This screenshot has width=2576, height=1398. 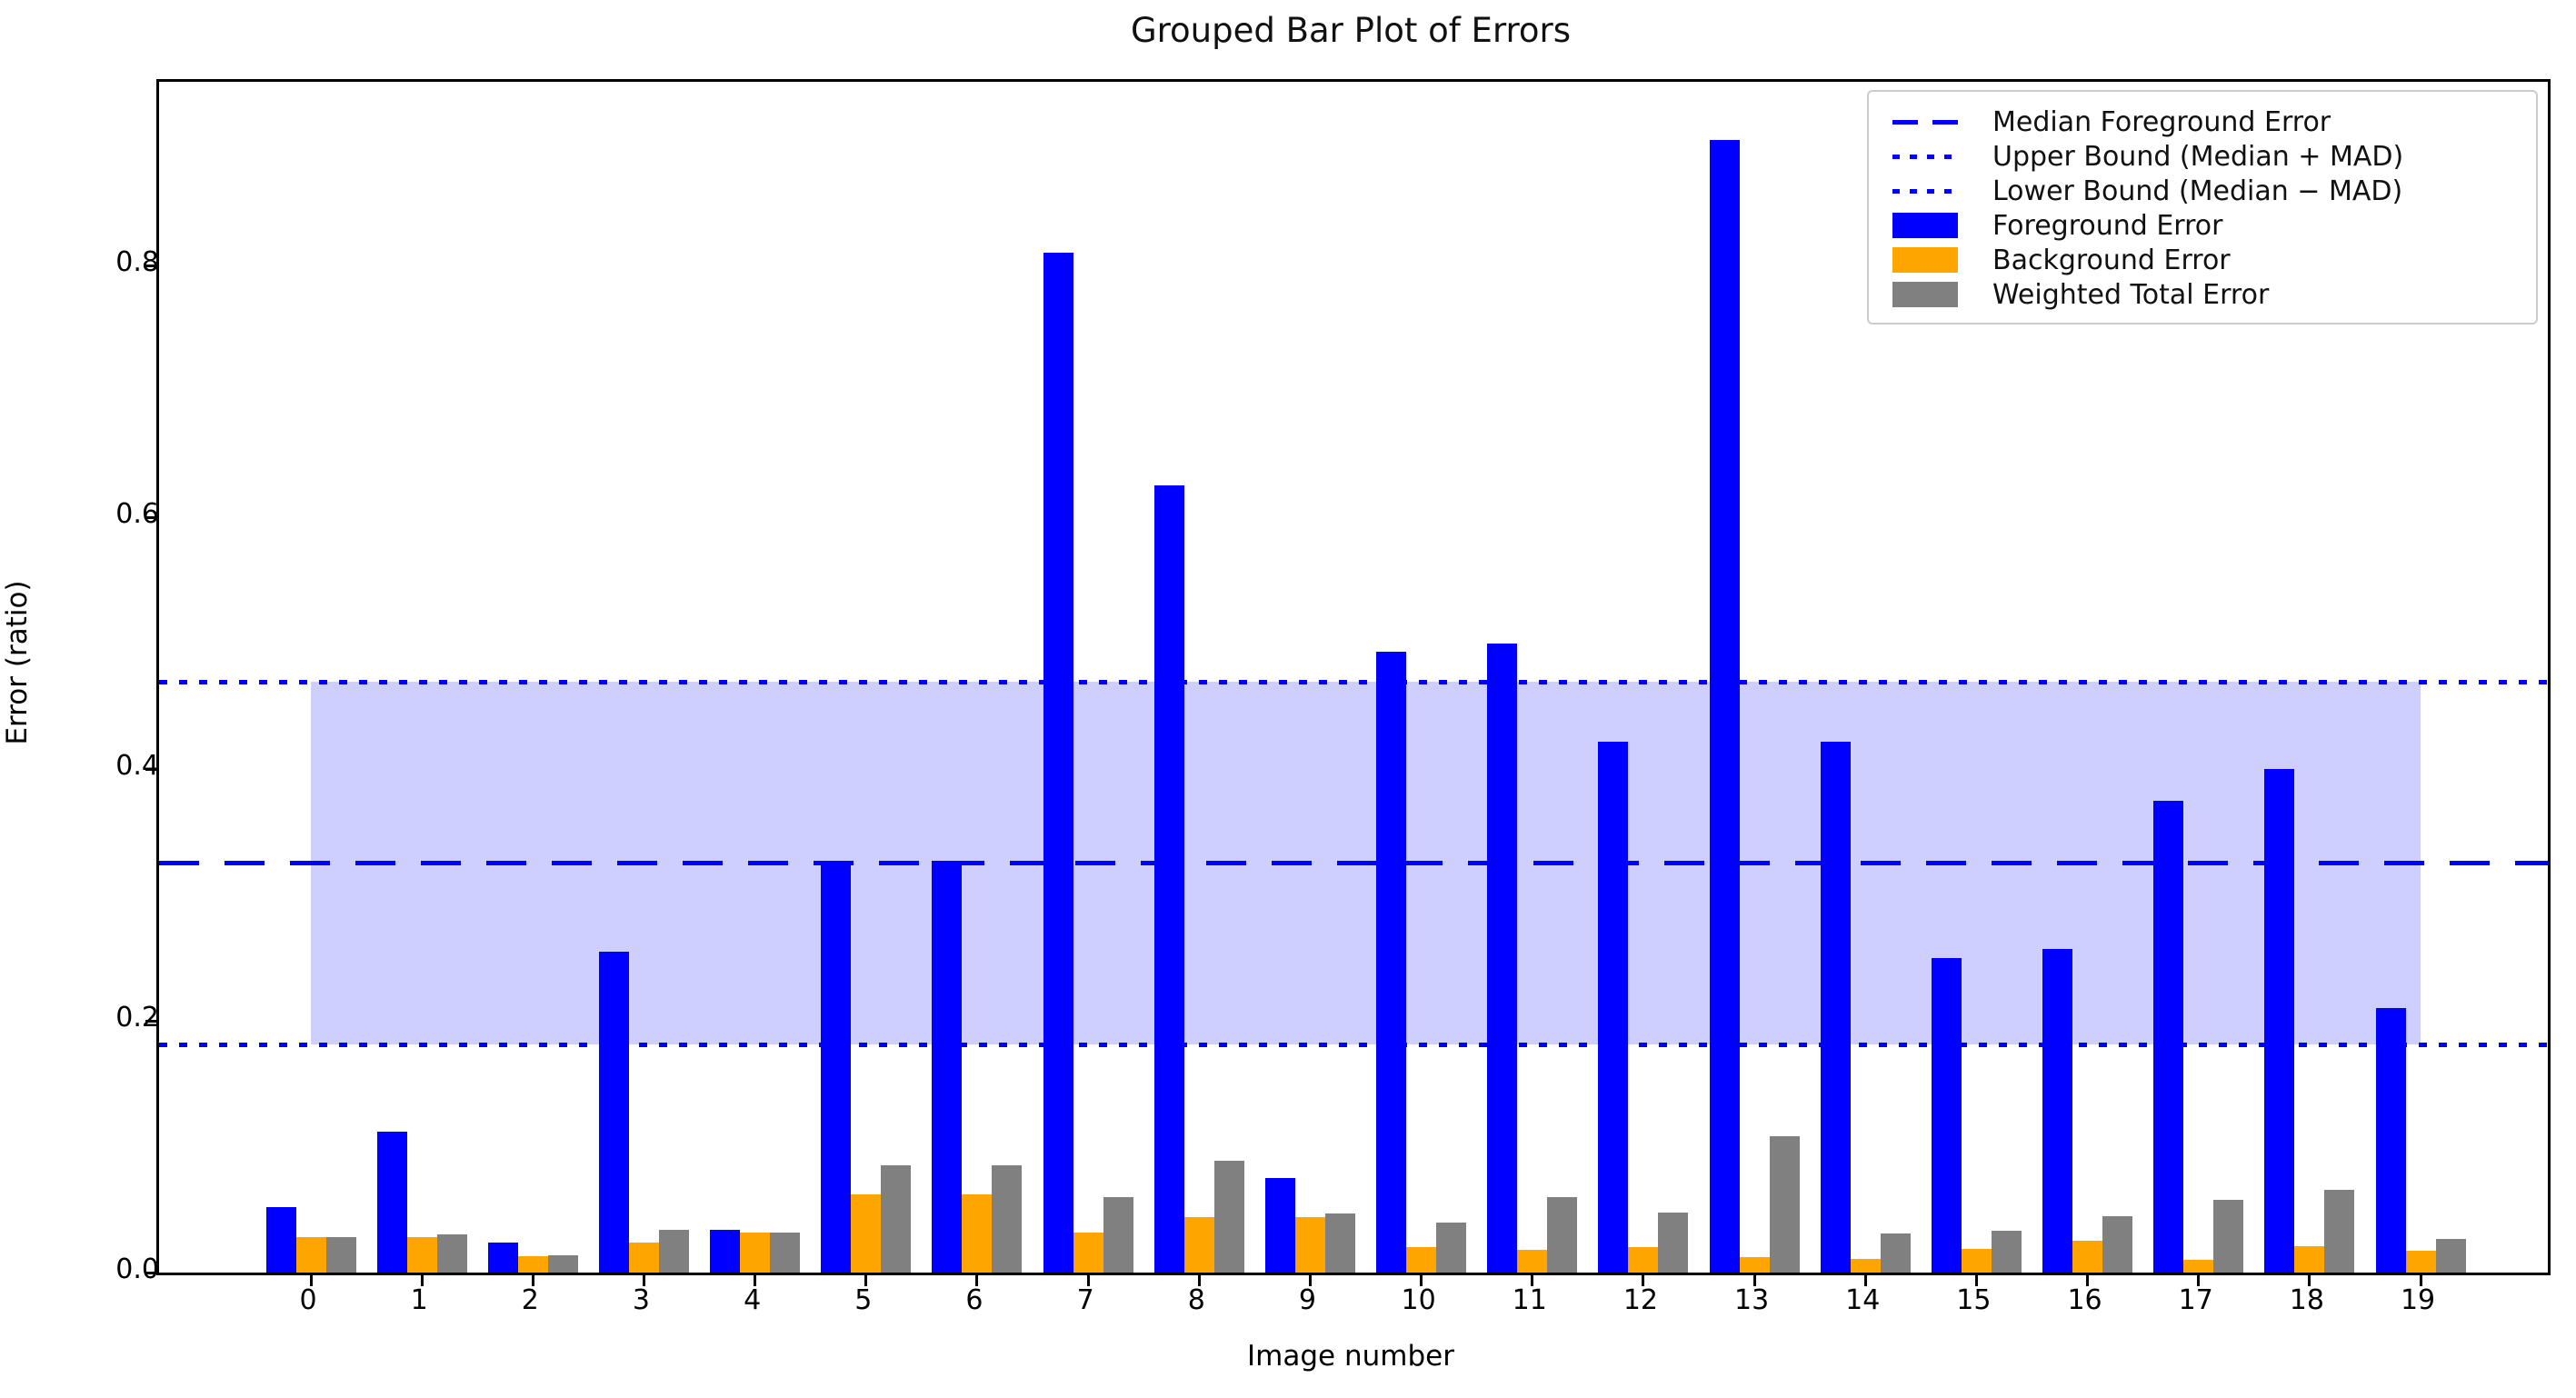 I want to click on legend-item-label: Lower Bound (Median − MAD), so click(x=2197, y=191).